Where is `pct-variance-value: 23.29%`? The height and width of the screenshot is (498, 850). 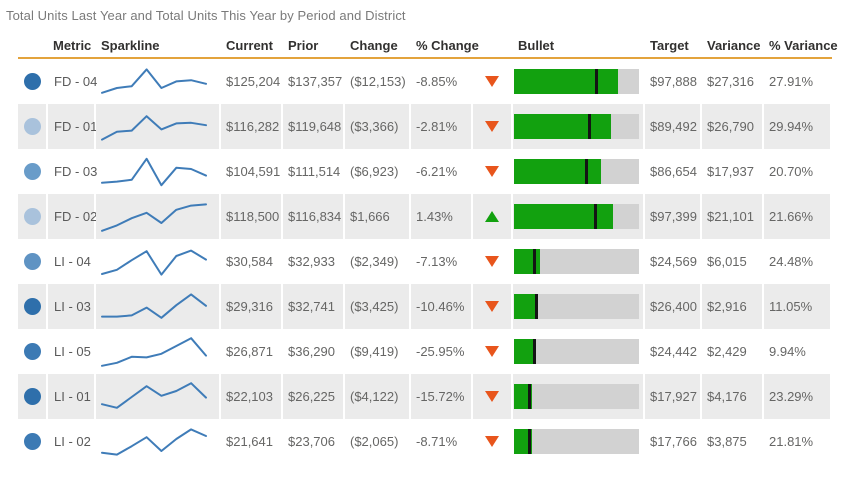
pct-variance-value: 23.29% is located at coordinates (798, 396).